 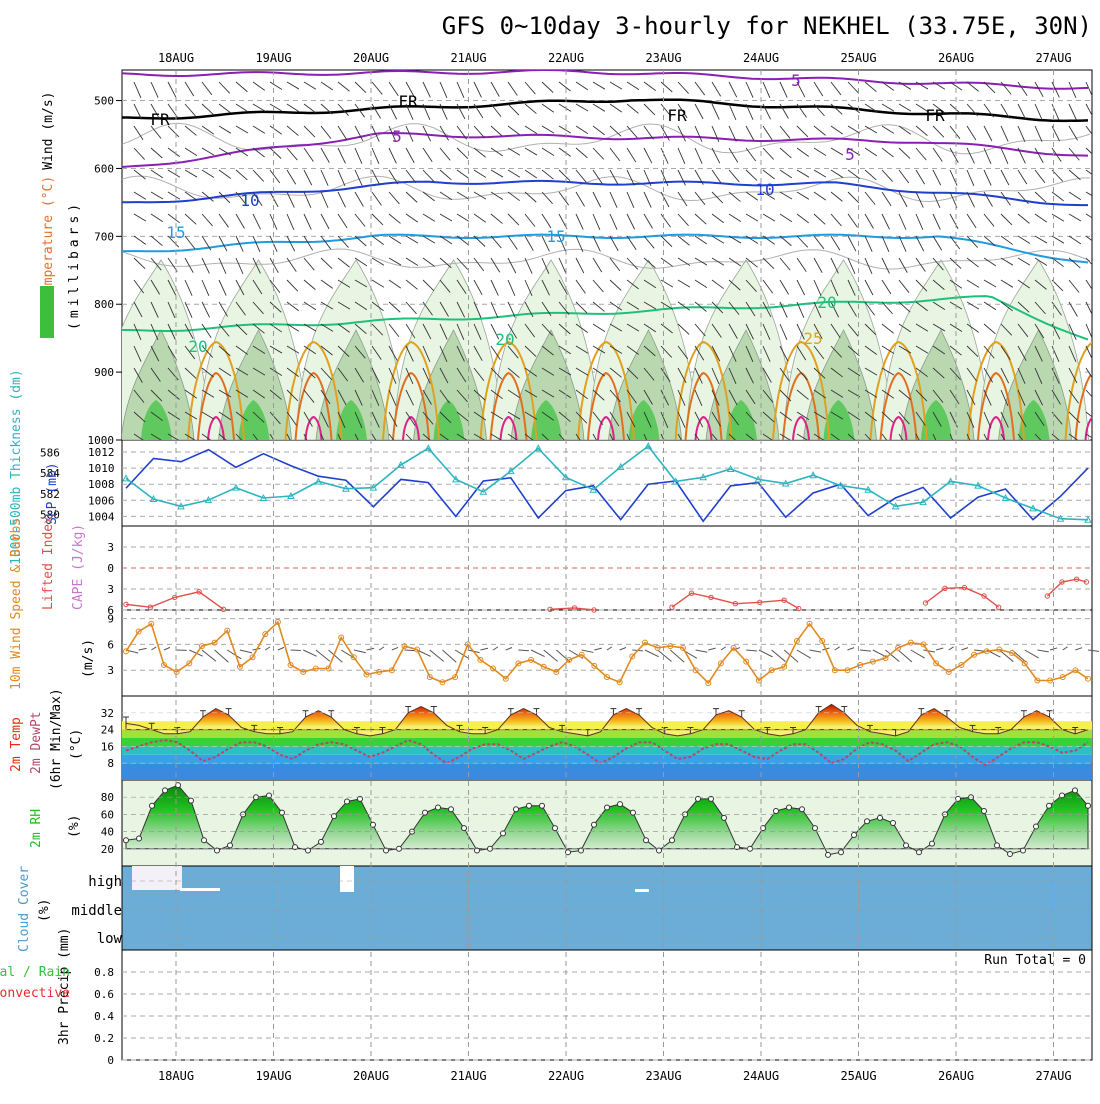 What do you see at coordinates (1053, 58) in the screenshot?
I see `date-label-top: 27AUG` at bounding box center [1053, 58].